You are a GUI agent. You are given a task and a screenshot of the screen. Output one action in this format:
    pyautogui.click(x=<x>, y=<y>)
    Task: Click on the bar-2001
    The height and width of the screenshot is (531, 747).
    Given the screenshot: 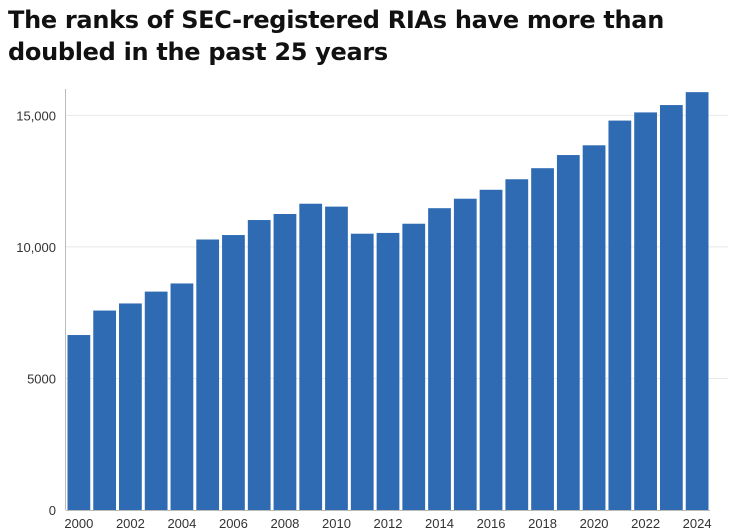 What is the action you would take?
    pyautogui.click(x=105, y=410)
    